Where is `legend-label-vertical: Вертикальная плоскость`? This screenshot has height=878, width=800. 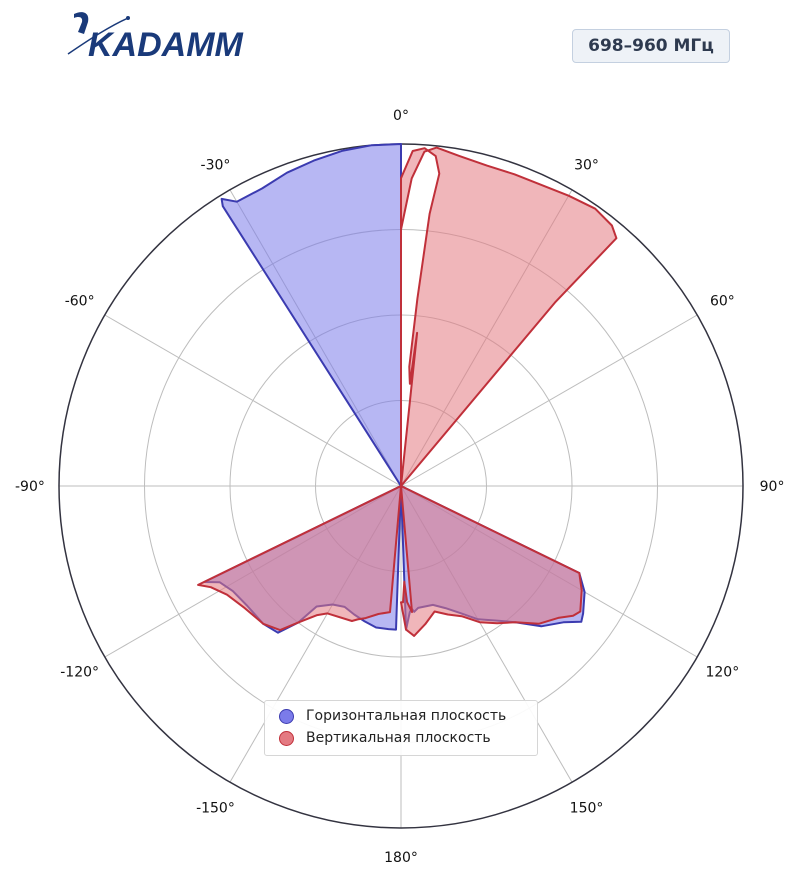
legend-label-vertical: Вертикальная плоскость is located at coordinates (398, 738).